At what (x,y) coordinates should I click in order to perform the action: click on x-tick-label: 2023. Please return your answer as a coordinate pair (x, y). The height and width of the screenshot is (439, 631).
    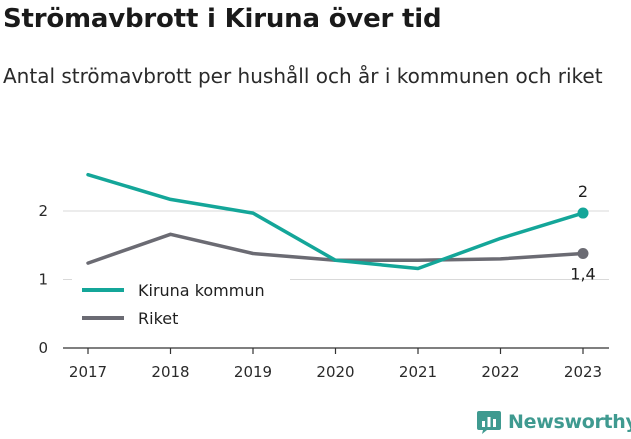
    Looking at the image, I should click on (583, 372).